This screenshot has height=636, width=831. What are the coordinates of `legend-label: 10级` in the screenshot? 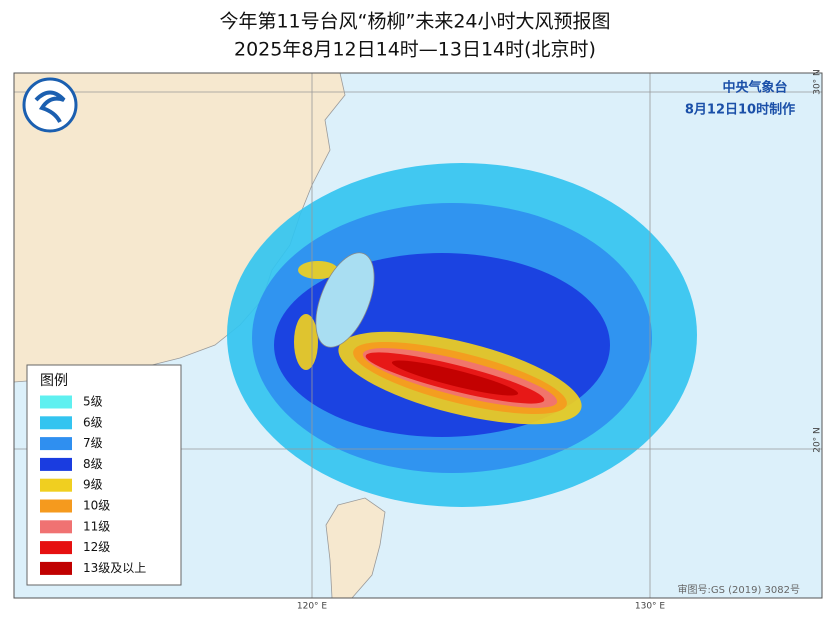 It's located at (96, 506).